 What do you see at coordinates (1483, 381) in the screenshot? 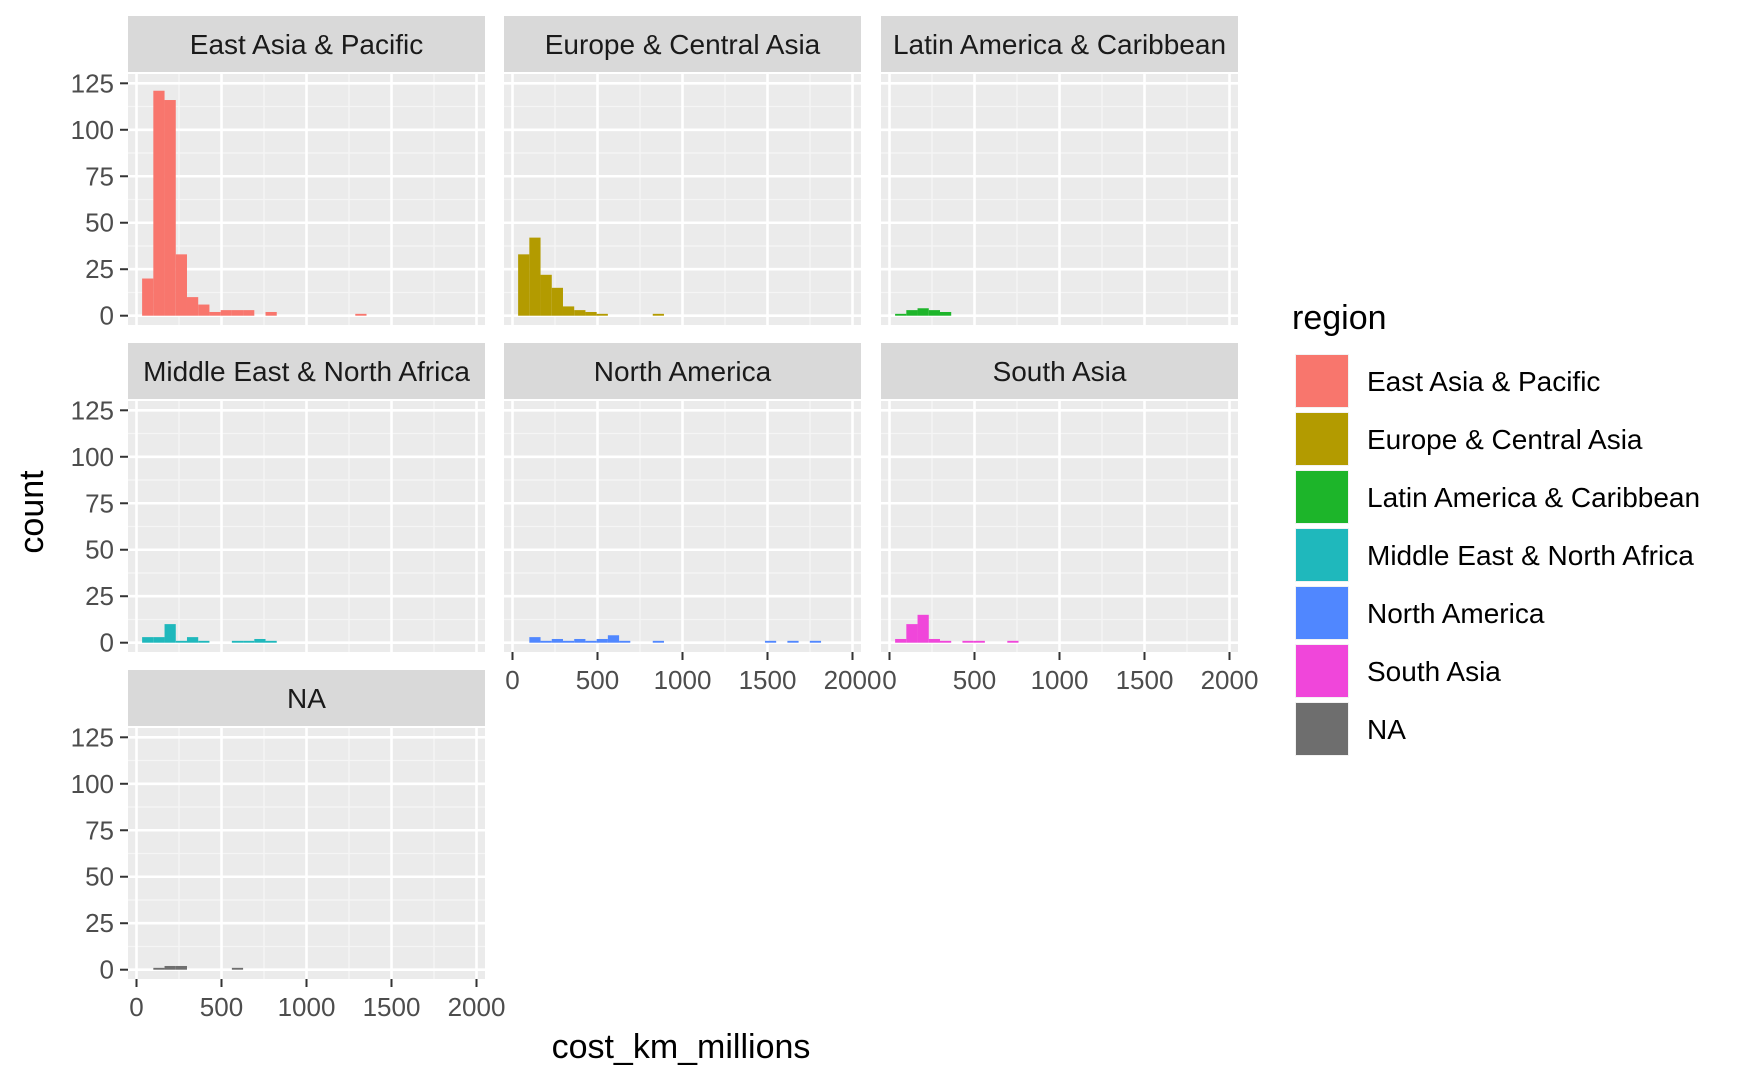
I see `legend-label: East Asia & Pacific` at bounding box center [1483, 381].